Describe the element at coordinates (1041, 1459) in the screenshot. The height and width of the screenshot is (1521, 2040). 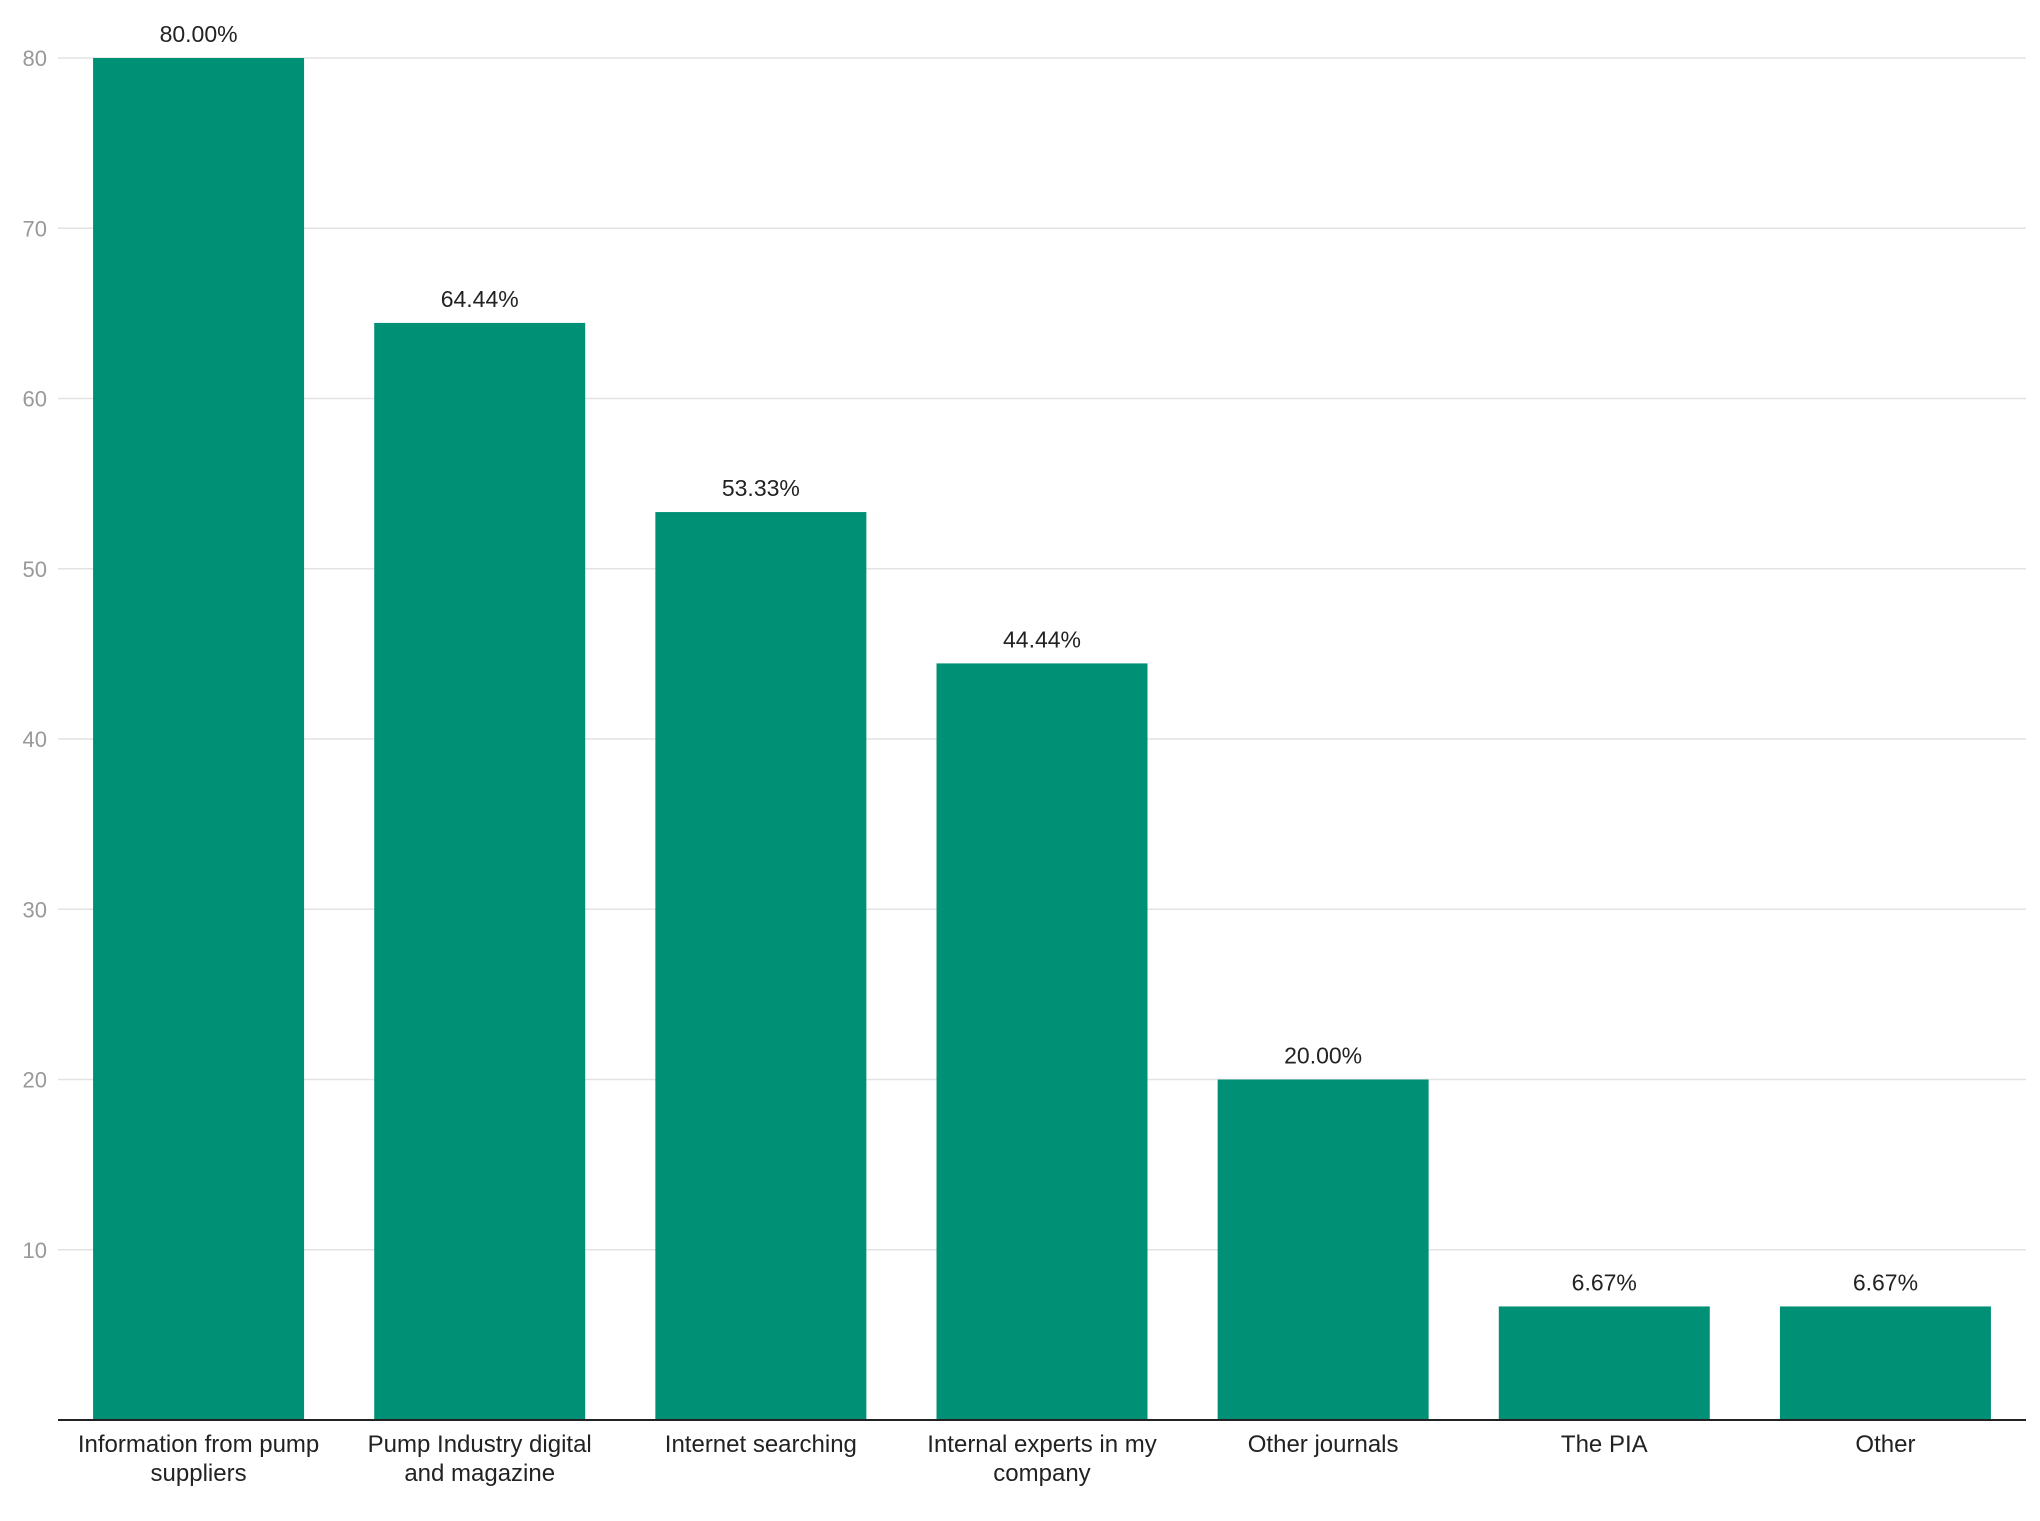
I see `x-tick-label: Internal experts in my company` at that location.